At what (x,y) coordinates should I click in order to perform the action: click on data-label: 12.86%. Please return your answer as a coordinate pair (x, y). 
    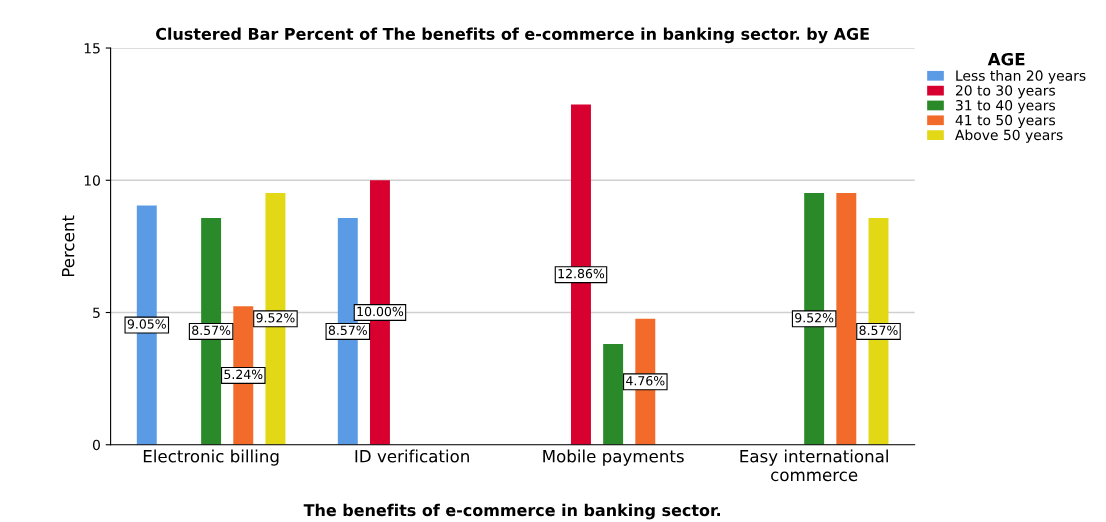
    Looking at the image, I should click on (581, 273).